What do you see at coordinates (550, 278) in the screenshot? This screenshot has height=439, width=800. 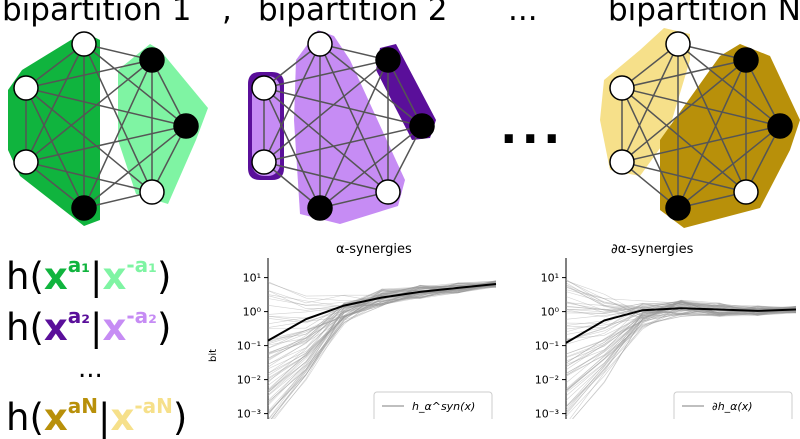 I see `chart-2-ytick-label: 10¹` at bounding box center [550, 278].